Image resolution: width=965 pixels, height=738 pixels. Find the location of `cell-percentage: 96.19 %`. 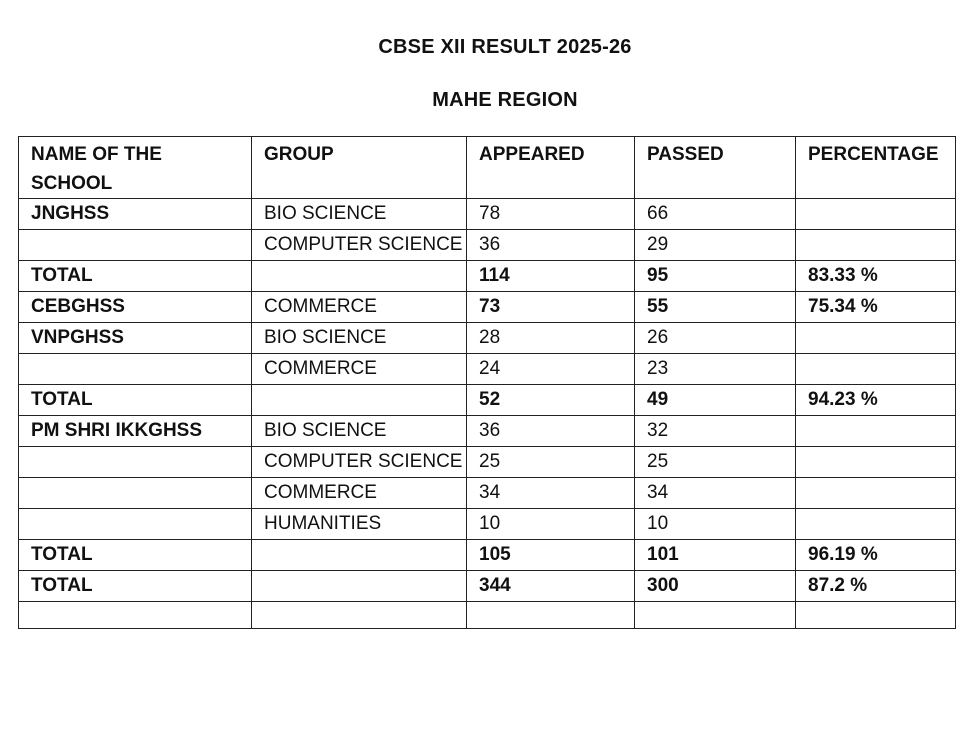

cell-percentage: 96.19 % is located at coordinates (875, 555).